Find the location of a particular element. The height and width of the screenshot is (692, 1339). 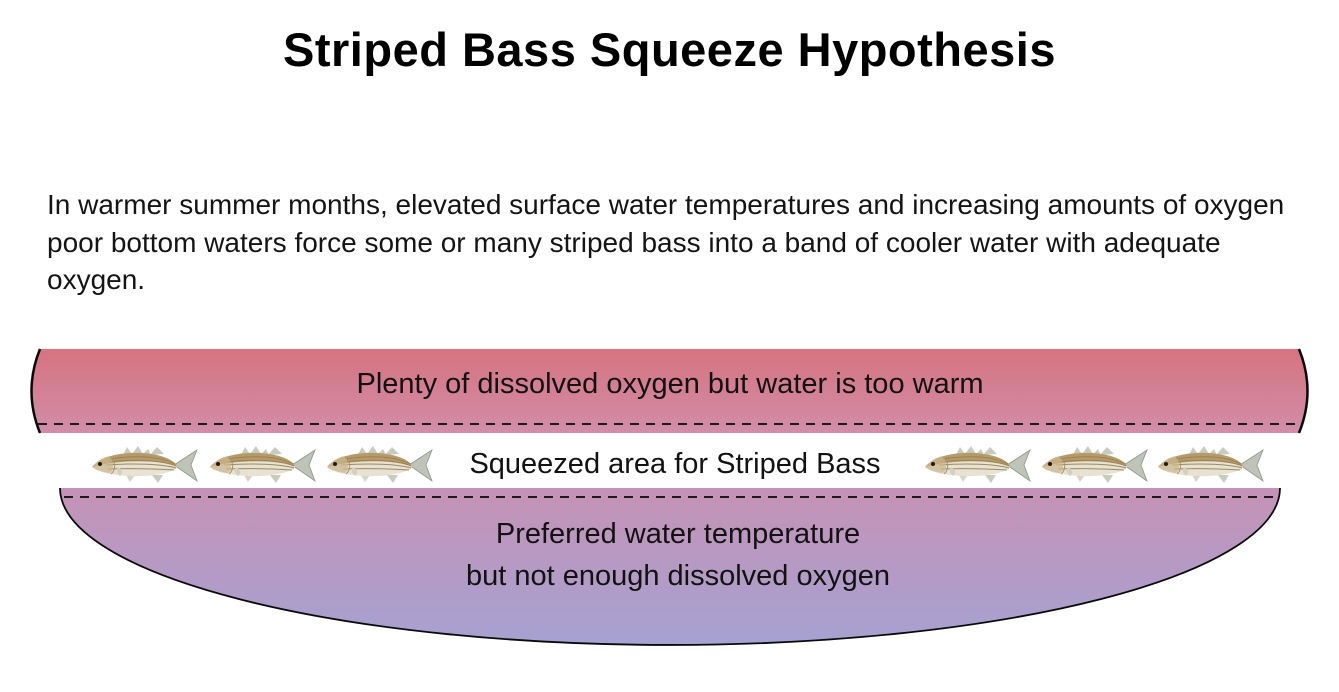

deep-layer-label-line1: Preferred water temperature is located at coordinates (678, 534).